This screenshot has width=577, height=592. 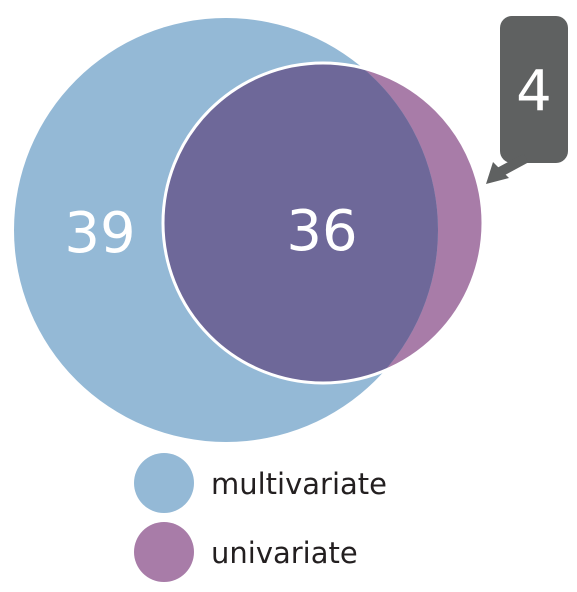 What do you see at coordinates (513, 165) in the screenshot?
I see `callout-arrow-line` at bounding box center [513, 165].